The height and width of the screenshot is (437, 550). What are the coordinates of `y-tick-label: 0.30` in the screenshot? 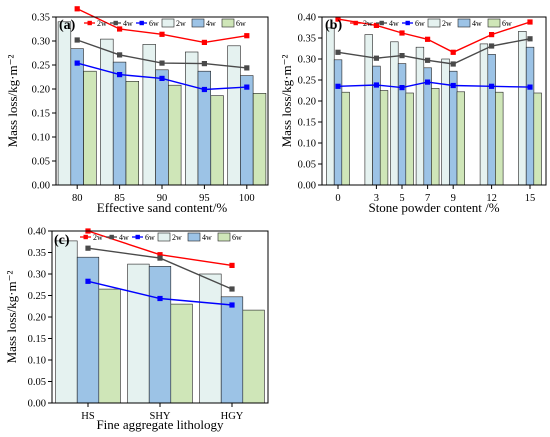 It's located at (41, 42).